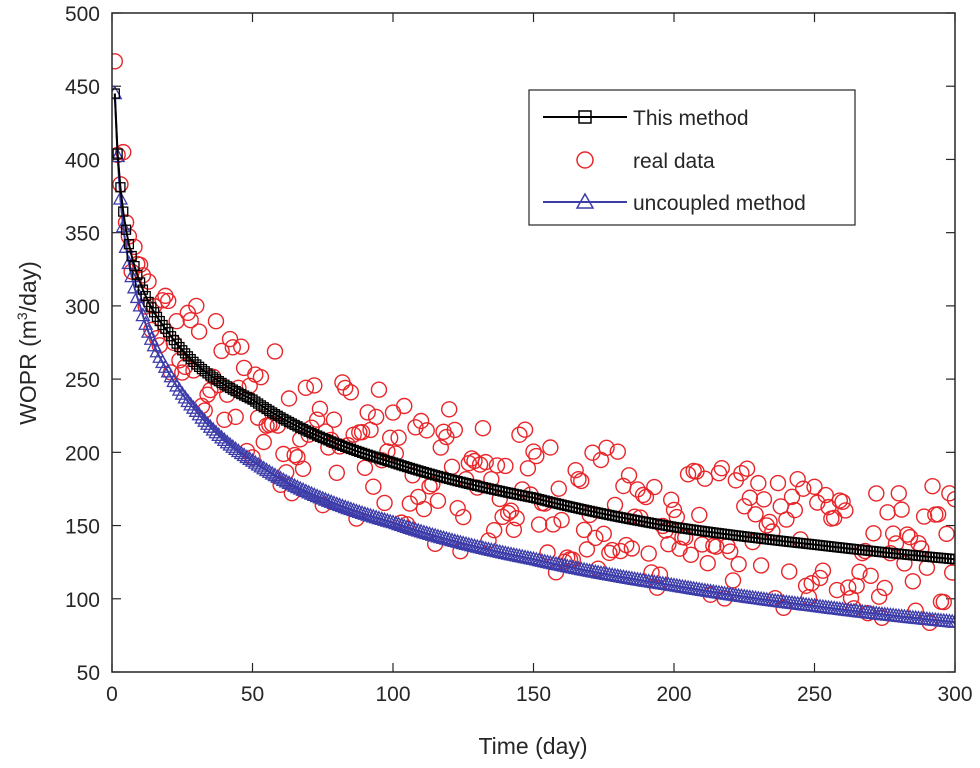  What do you see at coordinates (532, 746) in the screenshot?
I see `x-axis-label: Time (day)` at bounding box center [532, 746].